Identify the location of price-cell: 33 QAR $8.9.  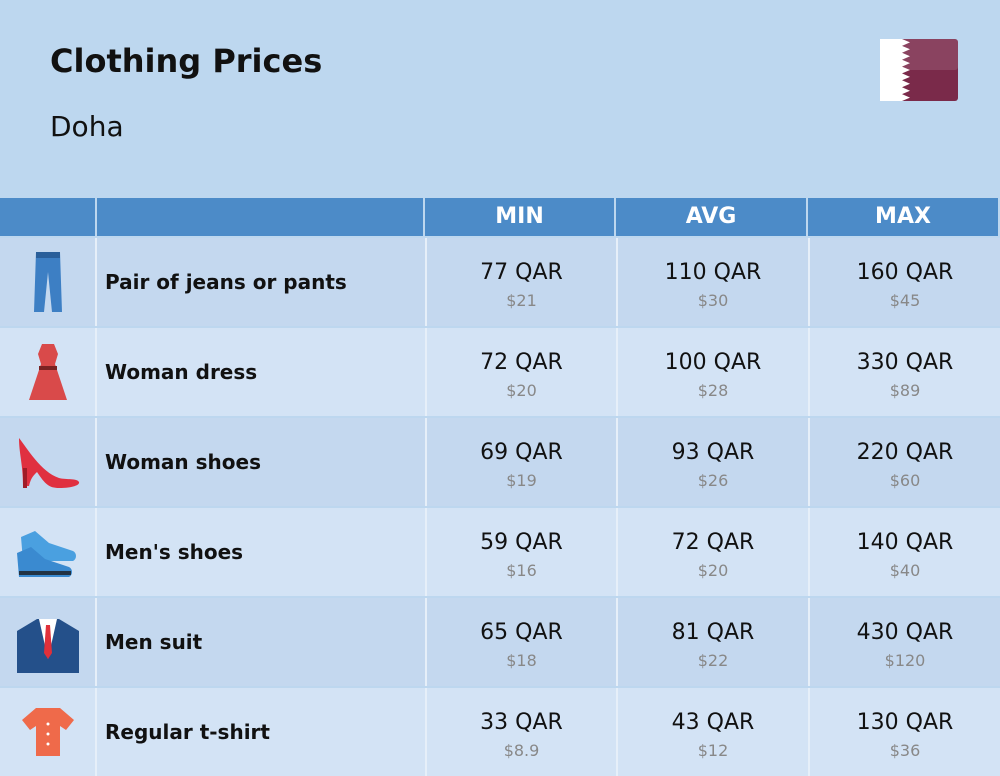
(520, 732).